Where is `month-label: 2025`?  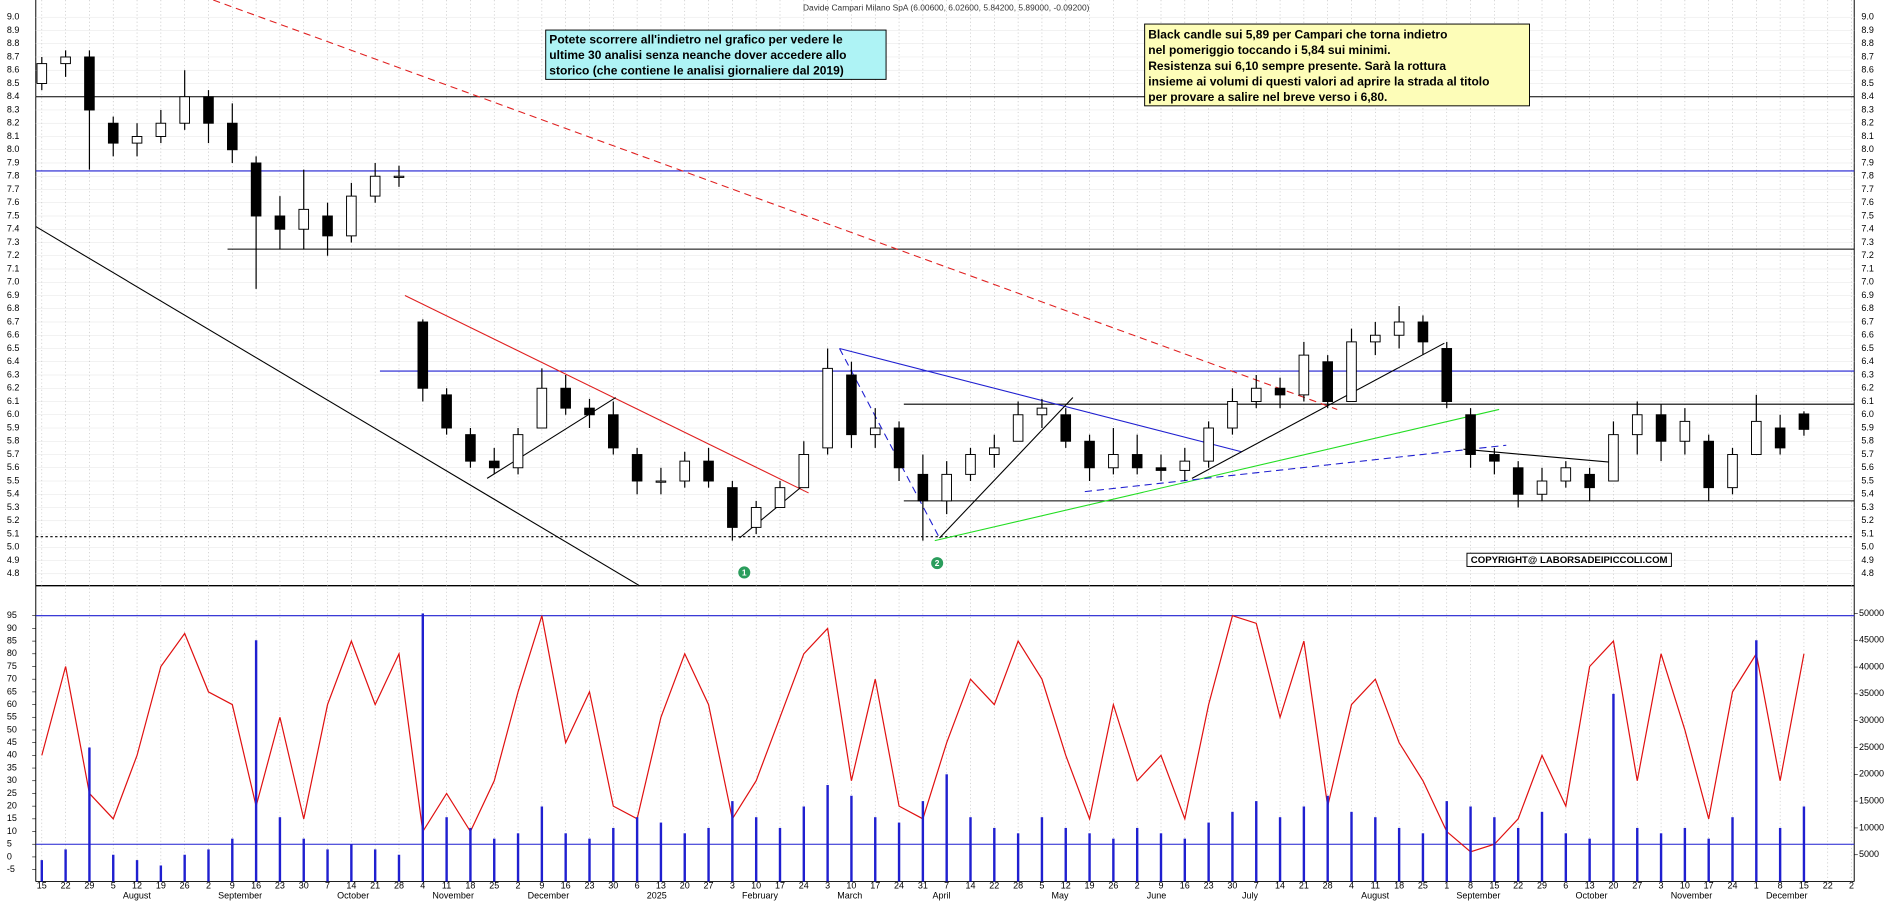 month-label: 2025 is located at coordinates (657, 895).